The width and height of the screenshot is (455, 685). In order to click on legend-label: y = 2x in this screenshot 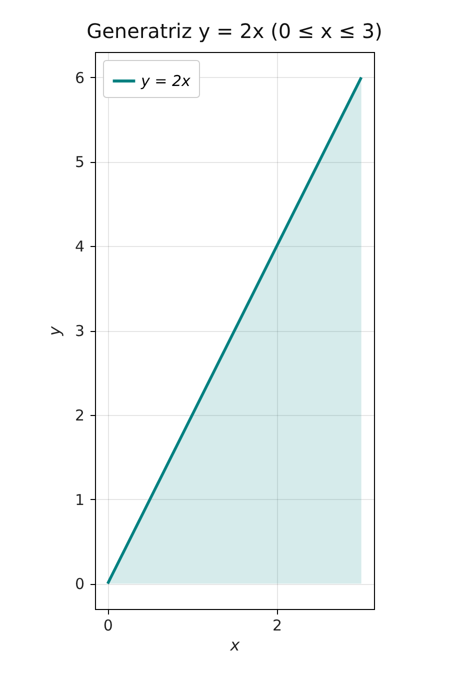, I will do `click(165, 81)`.